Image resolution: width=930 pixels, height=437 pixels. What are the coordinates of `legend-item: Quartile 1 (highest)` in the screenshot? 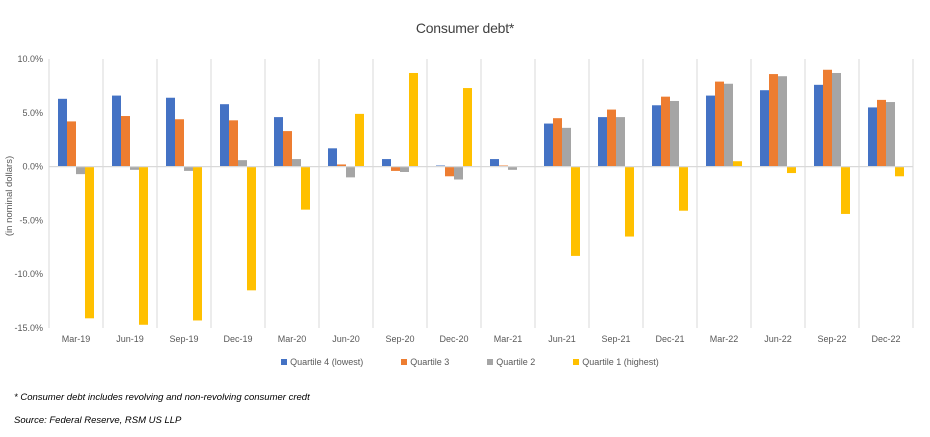 It's located at (616, 362).